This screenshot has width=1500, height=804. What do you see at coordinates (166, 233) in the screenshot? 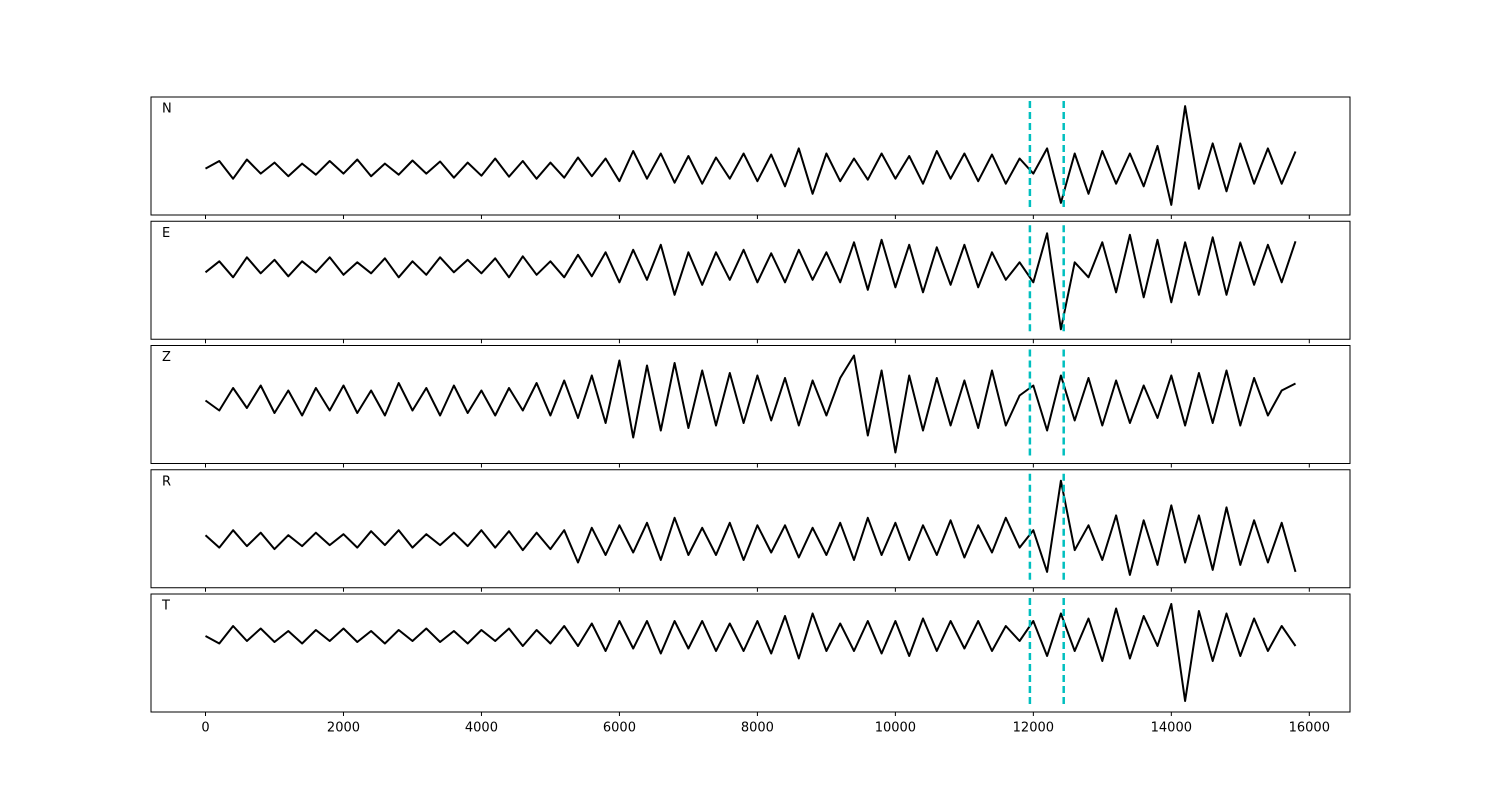
I see `panel-label: E` at bounding box center [166, 233].